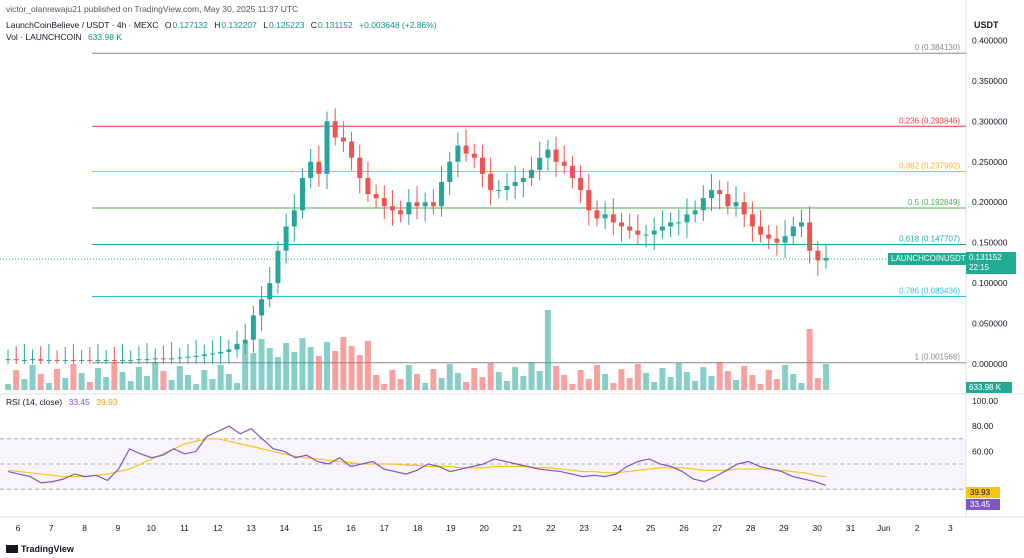 This screenshot has width=1024, height=558. What do you see at coordinates (851, 528) in the screenshot?
I see `time-axis-label: 31` at bounding box center [851, 528].